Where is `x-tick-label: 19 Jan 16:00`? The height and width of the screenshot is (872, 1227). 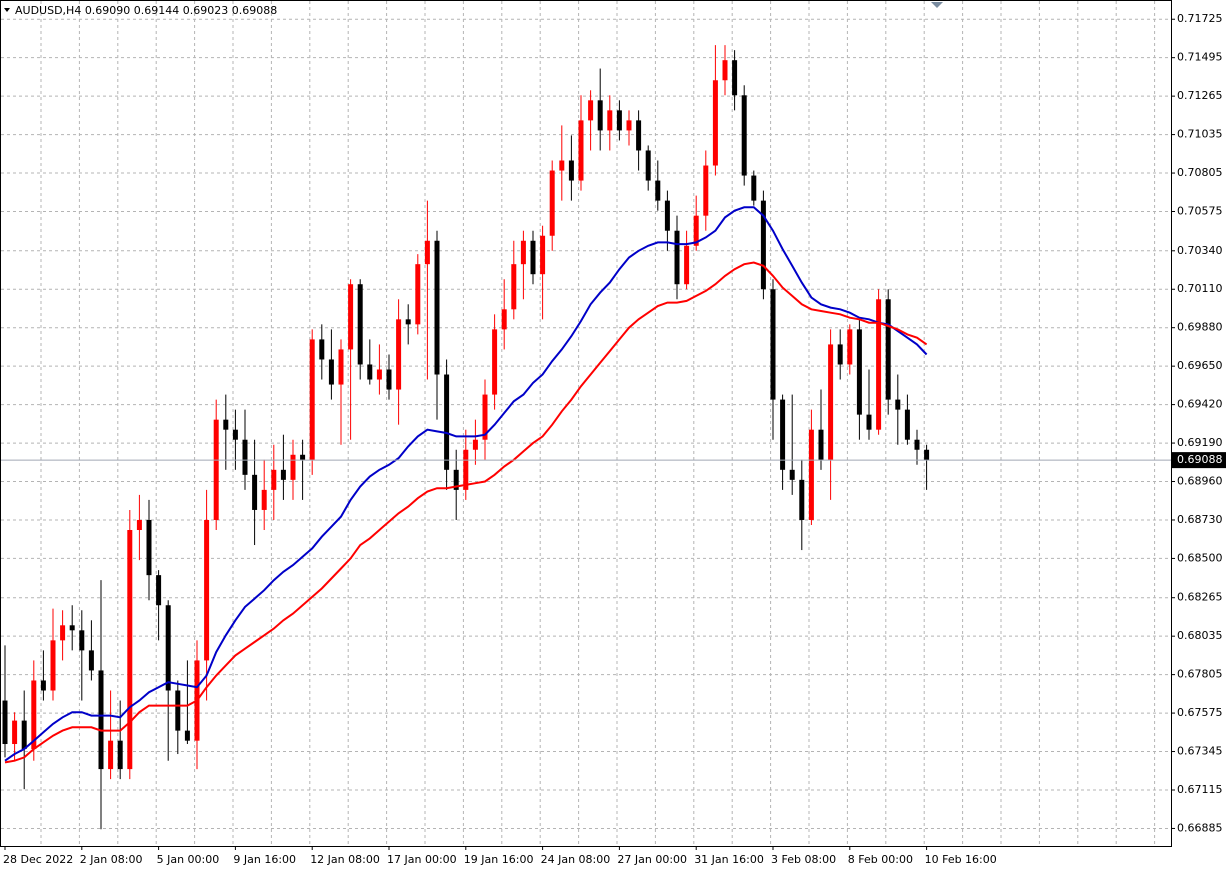 x-tick-label: 19 Jan 16:00 is located at coordinates (499, 859).